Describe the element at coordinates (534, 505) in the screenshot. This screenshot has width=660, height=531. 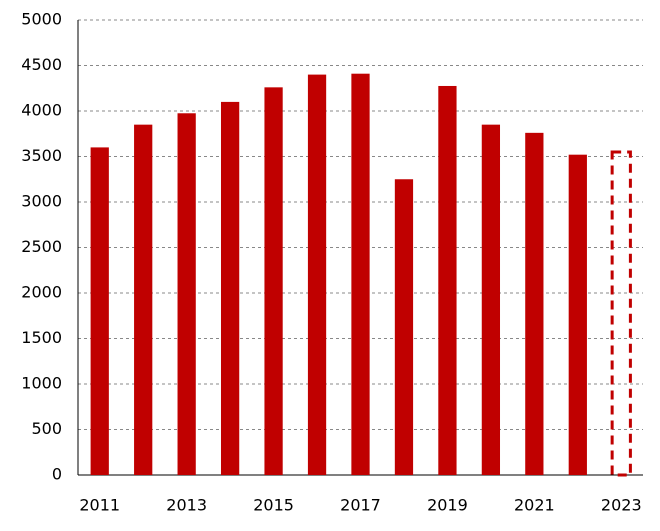
I see `x-tick-label: 2021` at that location.